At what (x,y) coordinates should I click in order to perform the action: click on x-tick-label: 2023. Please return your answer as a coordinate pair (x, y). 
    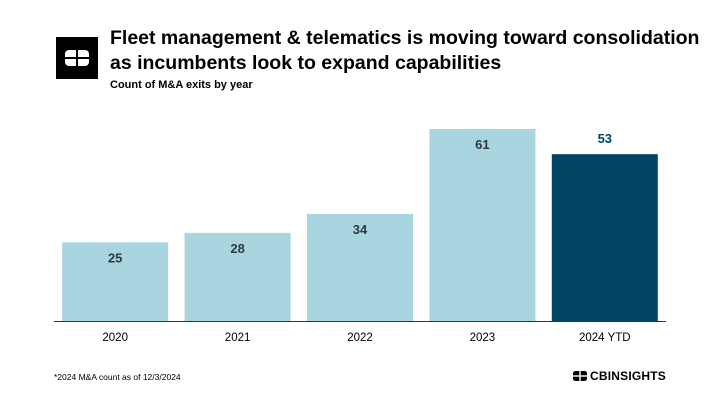
    Looking at the image, I should click on (483, 338).